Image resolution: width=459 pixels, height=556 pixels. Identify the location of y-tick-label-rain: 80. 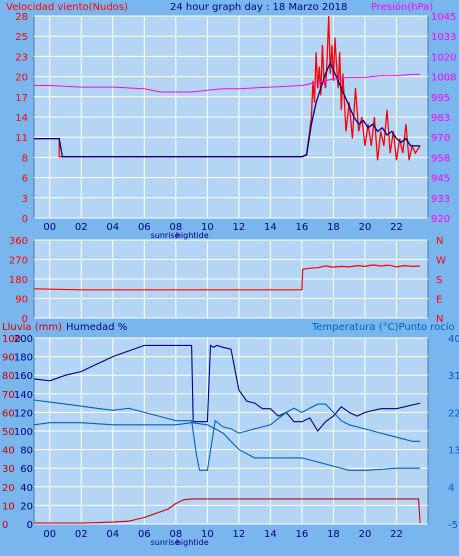
(8, 376).